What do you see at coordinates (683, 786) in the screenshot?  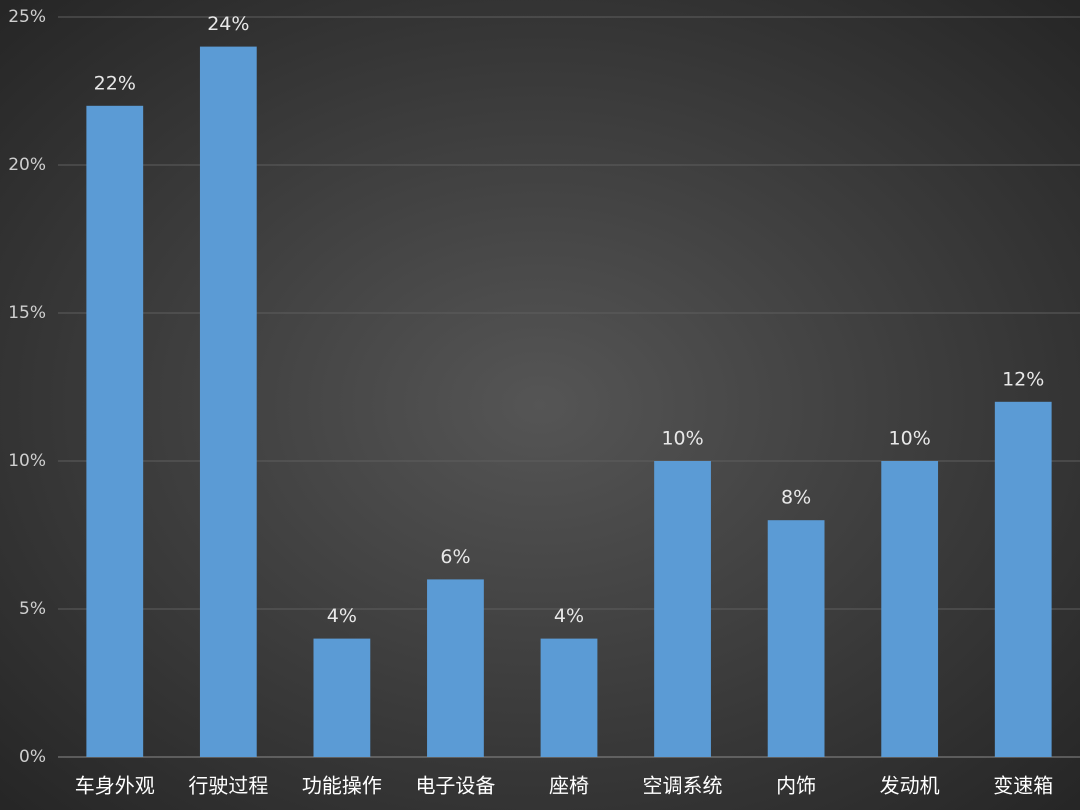 I see `x-tick-label: 空调系统` at bounding box center [683, 786].